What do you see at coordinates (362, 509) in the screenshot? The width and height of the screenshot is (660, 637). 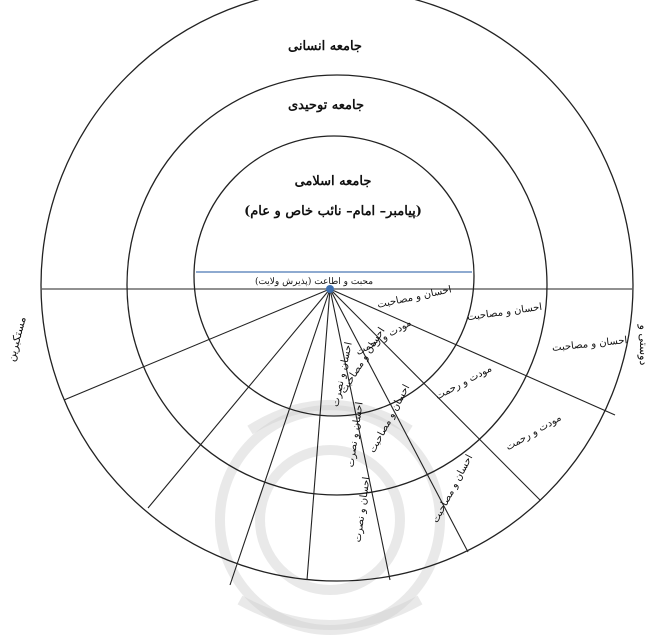 I see `outer-label-4: احسان و نصرت` at bounding box center [362, 509].